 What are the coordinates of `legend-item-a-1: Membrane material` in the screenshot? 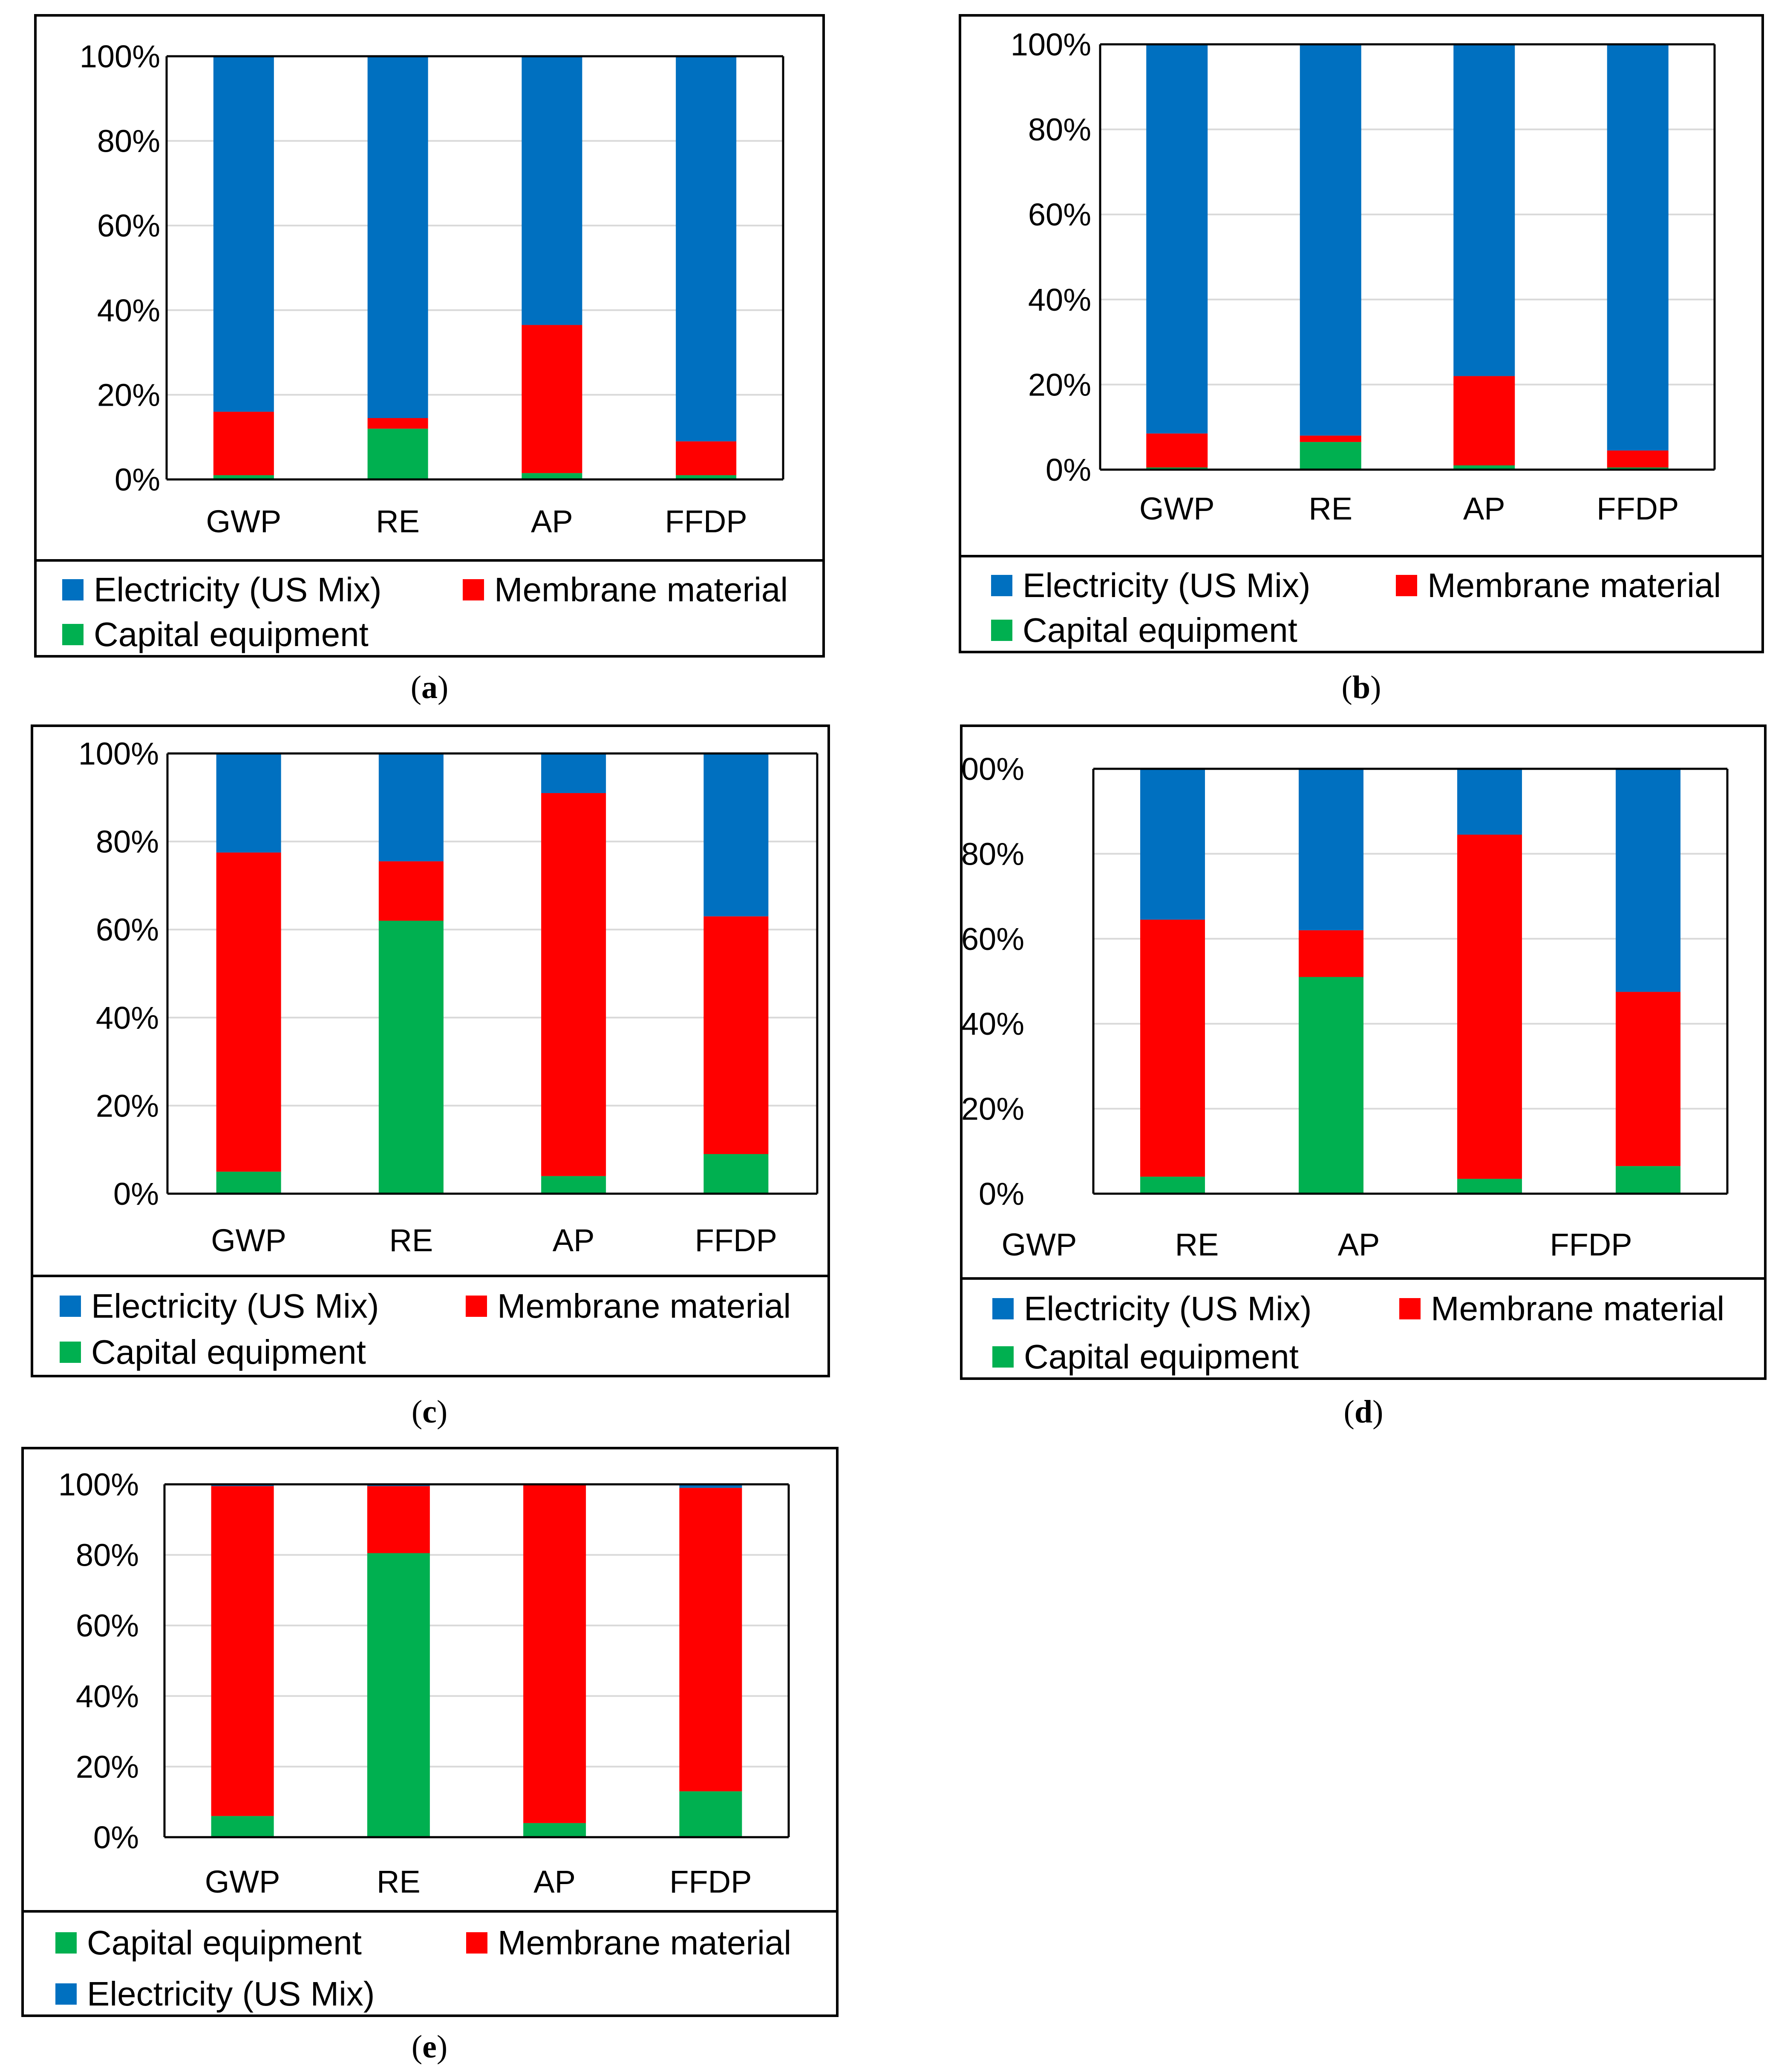 It's located at (625, 590).